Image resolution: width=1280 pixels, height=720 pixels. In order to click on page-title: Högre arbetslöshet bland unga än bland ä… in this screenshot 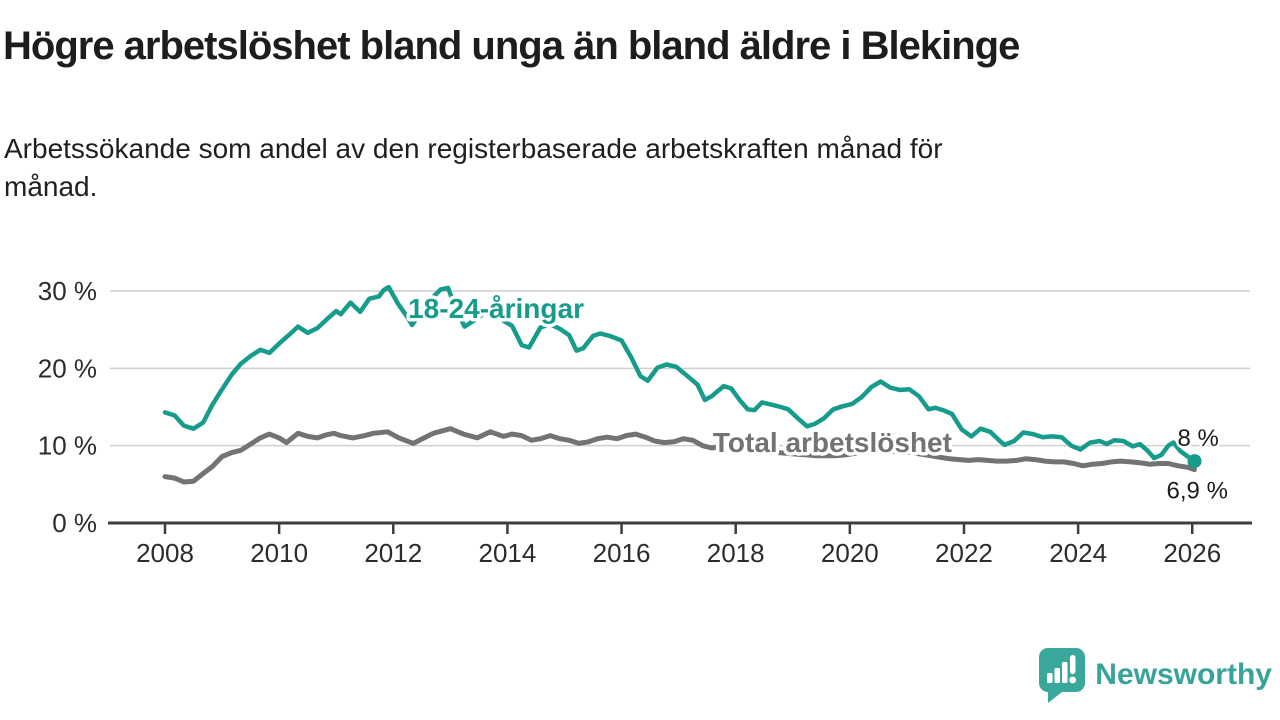, I will do `click(511, 46)`.